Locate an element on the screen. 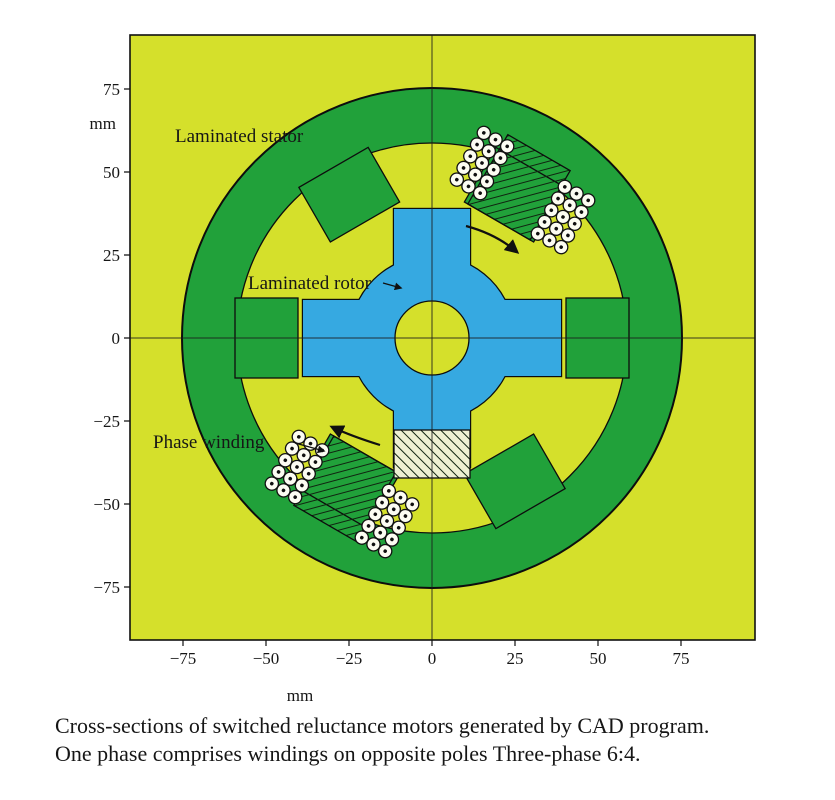  x-axis-unit: mm is located at coordinates (300, 695).